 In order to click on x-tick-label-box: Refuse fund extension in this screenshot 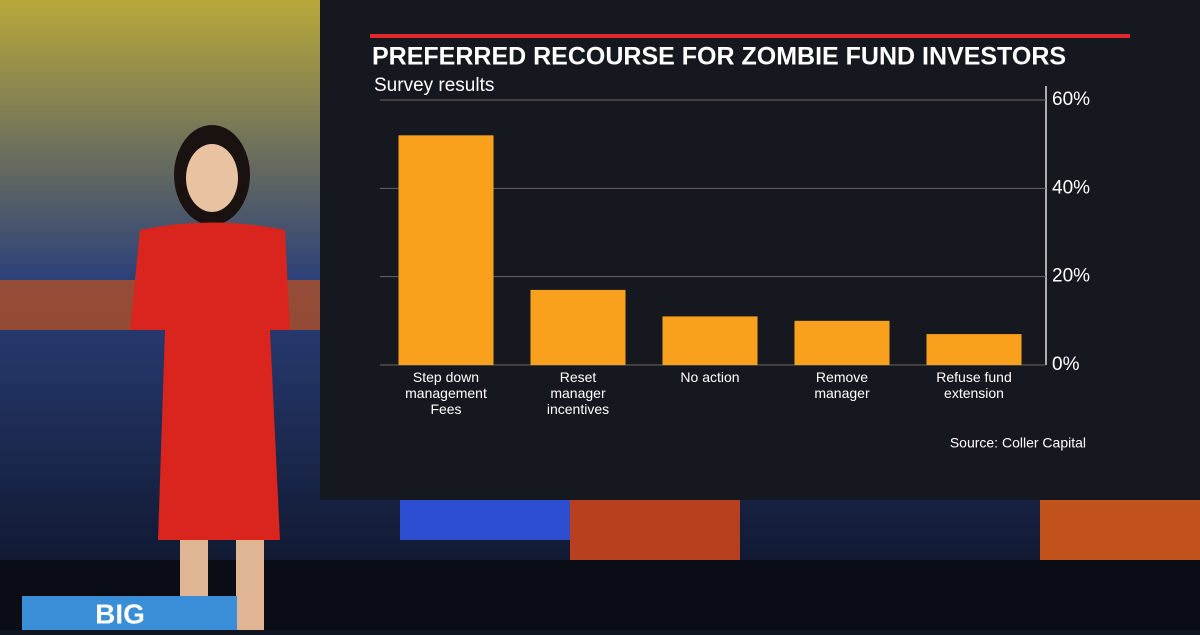, I will do `click(974, 385)`.